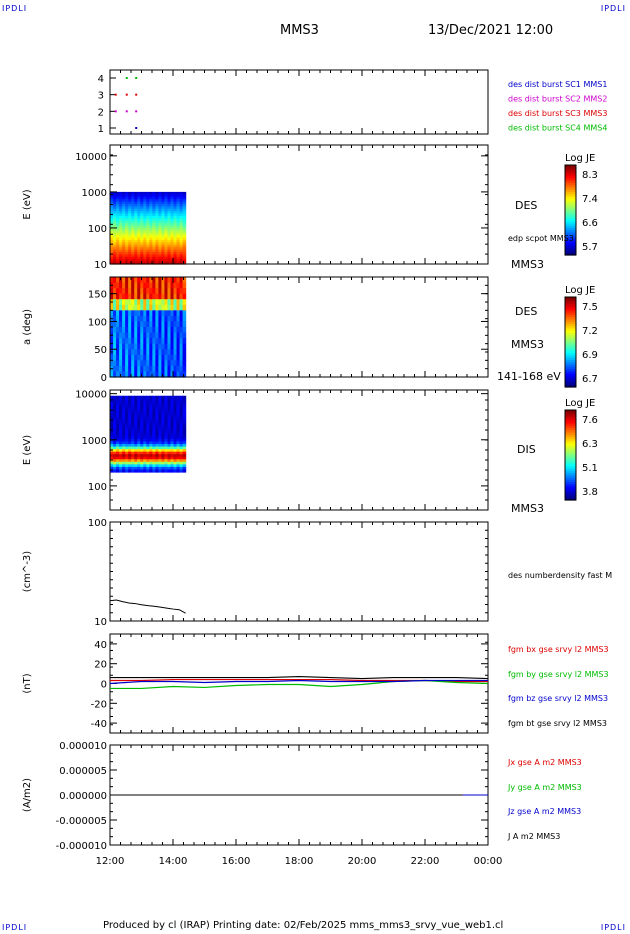  What do you see at coordinates (560, 575) in the screenshot?
I see `legend-entry: des numberdensity fast M` at bounding box center [560, 575].